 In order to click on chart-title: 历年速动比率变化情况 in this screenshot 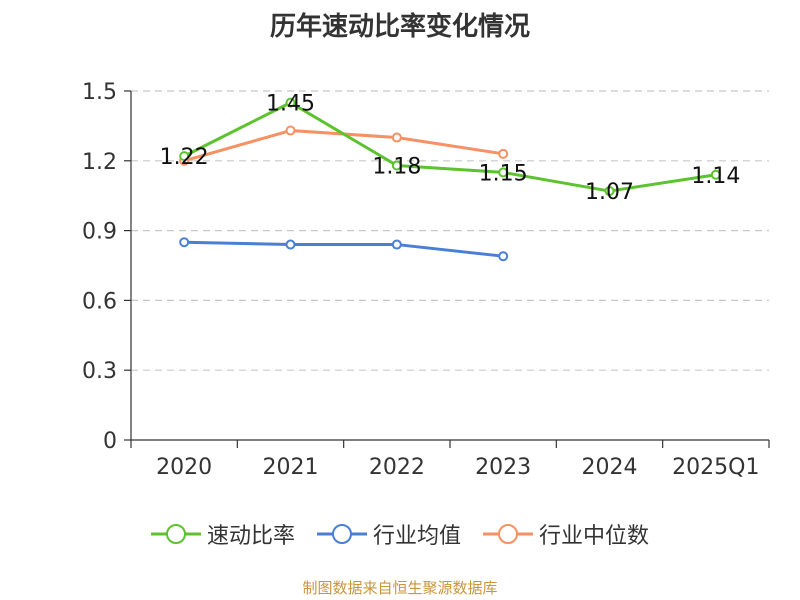, I will do `click(399, 27)`.